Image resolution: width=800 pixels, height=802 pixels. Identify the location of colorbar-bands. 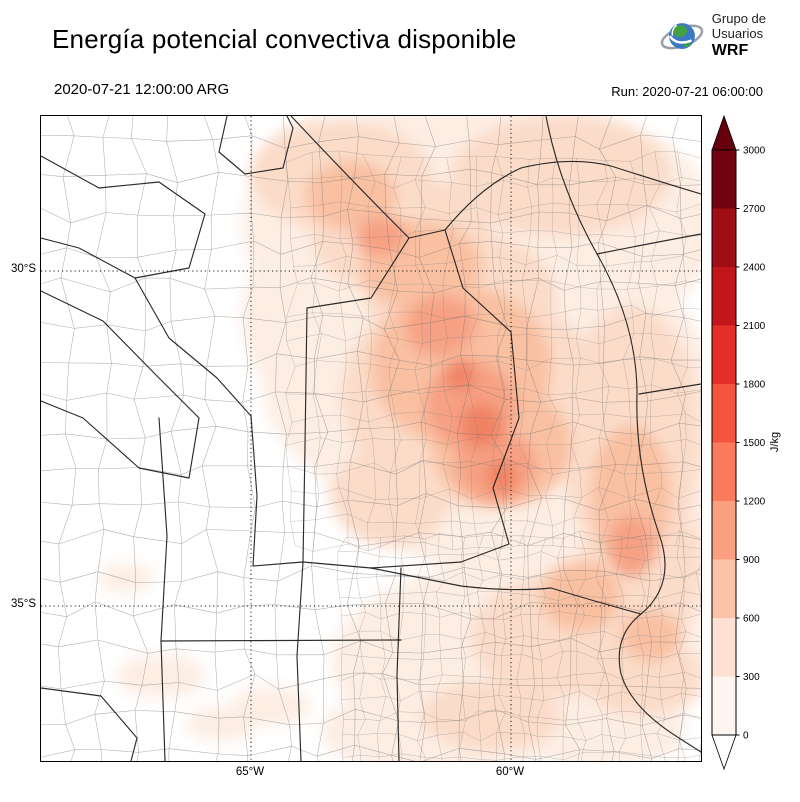
(724, 443).